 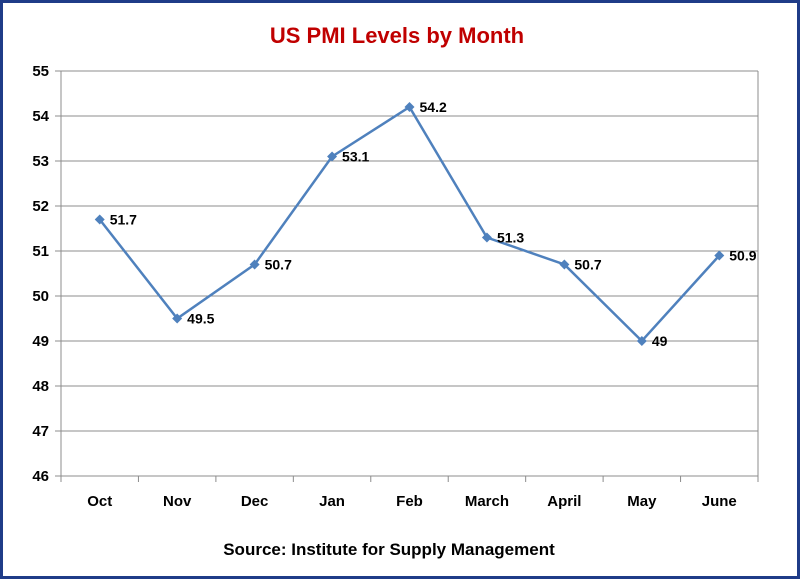 I want to click on data-label: 51.7, so click(x=123, y=220).